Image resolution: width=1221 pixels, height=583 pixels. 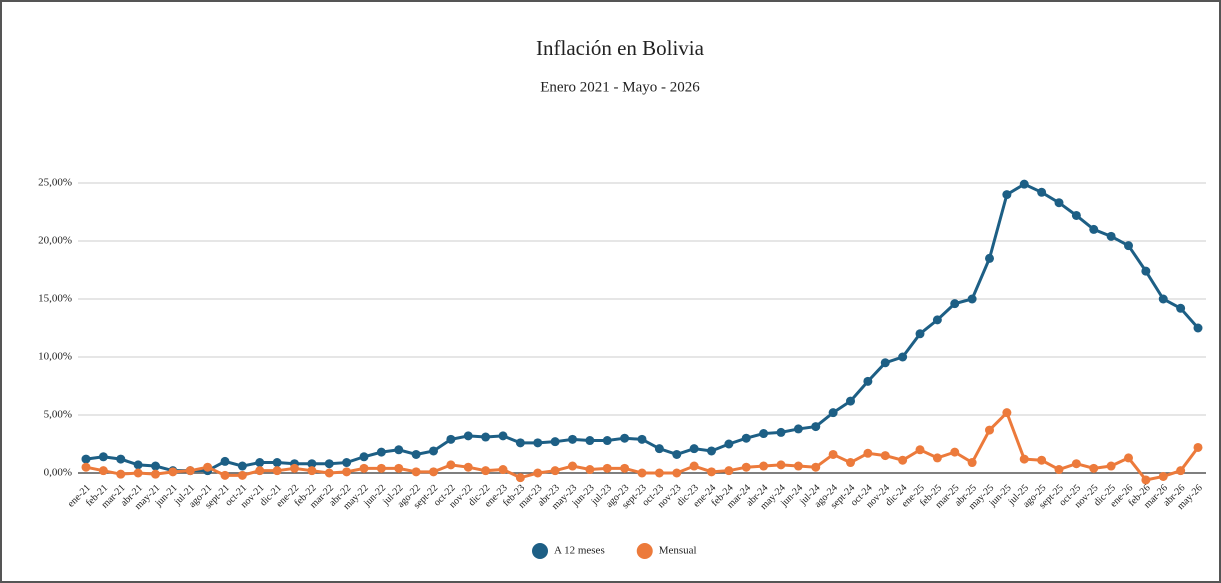 I want to click on legend-marker, so click(x=540, y=551).